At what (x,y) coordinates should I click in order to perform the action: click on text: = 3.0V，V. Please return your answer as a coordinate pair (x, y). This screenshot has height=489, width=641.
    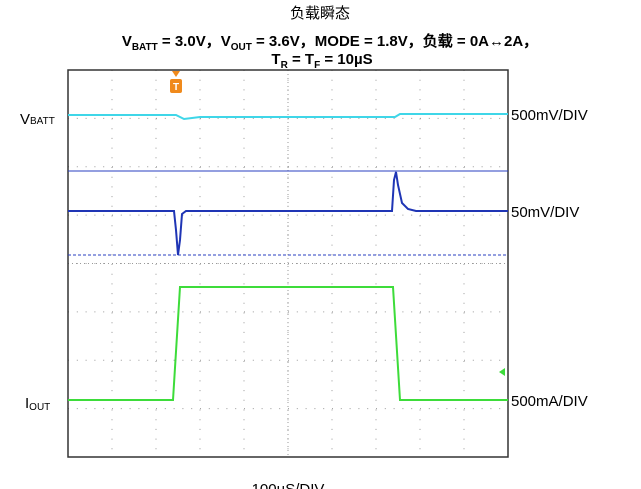
    Looking at the image, I should click on (194, 41).